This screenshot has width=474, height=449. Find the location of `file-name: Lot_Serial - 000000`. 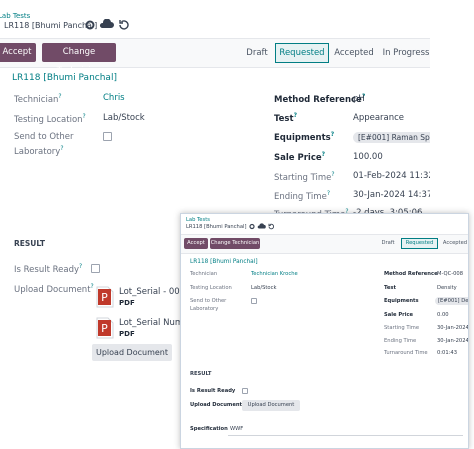

file-name: Lot_Serial - 000000 is located at coordinates (160, 292).